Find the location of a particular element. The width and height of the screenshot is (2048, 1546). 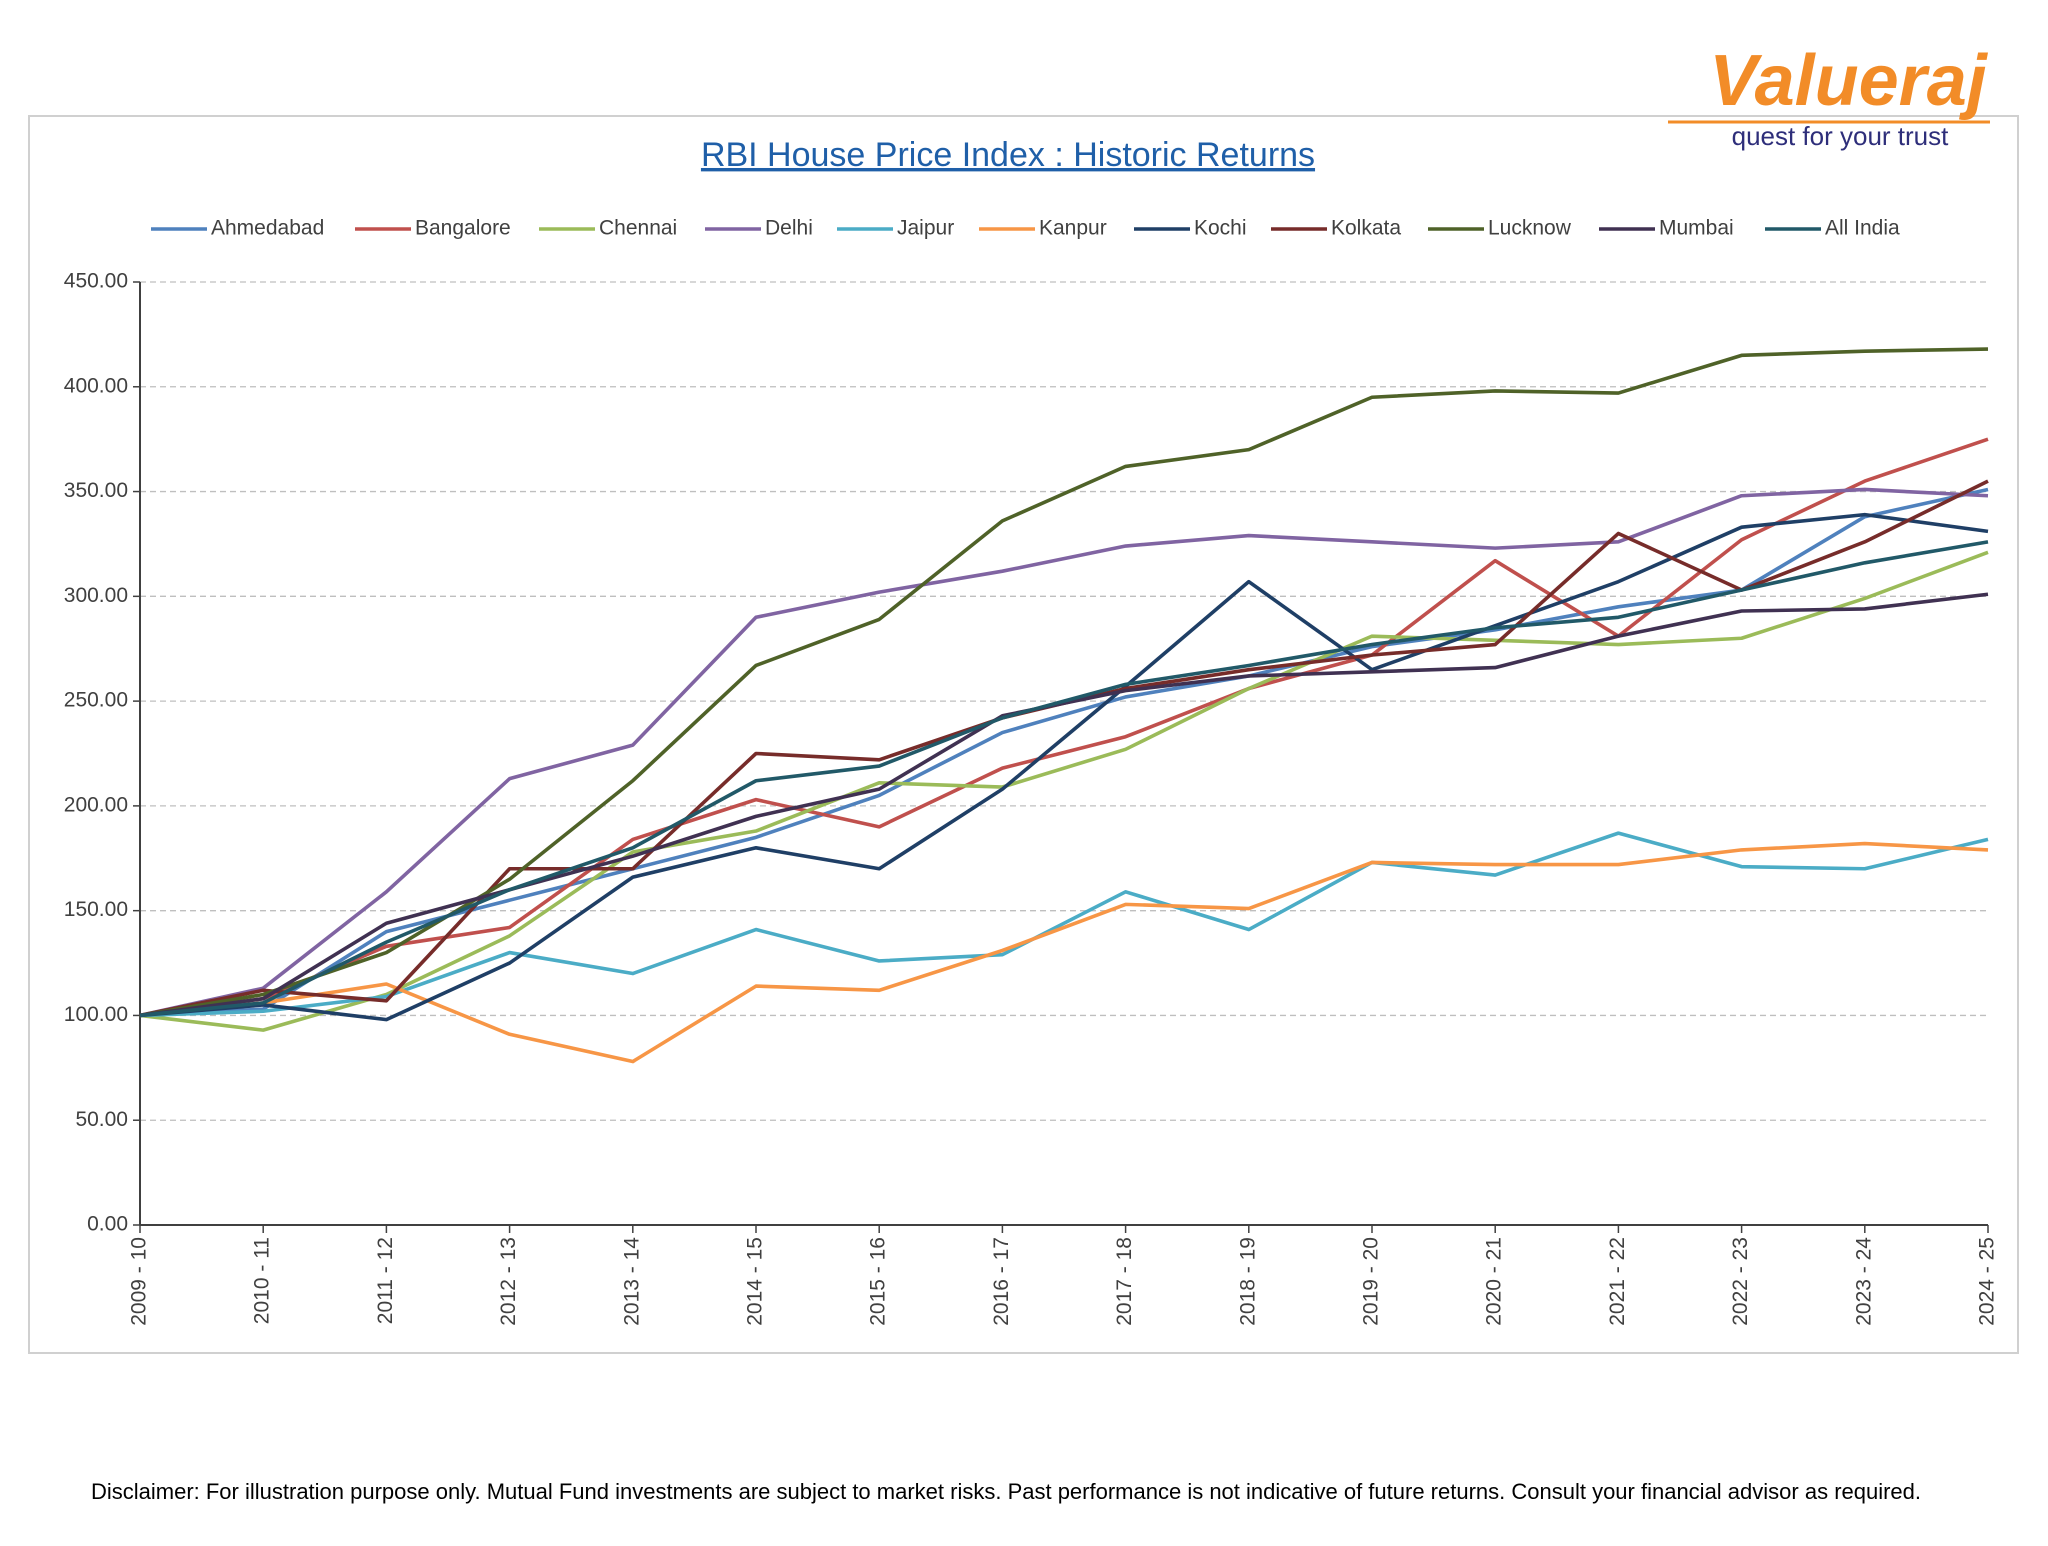

legend-label: Kanpur is located at coordinates (1073, 228).